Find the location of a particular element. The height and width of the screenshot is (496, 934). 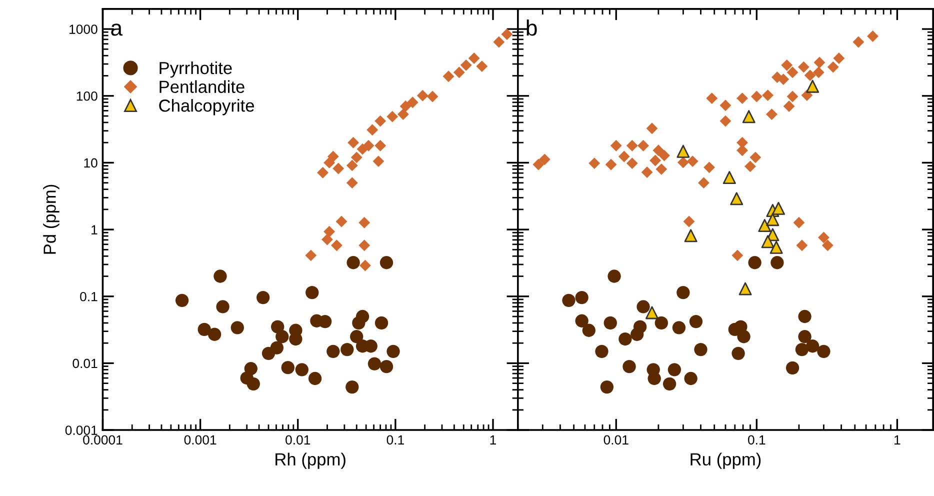

x-tick-label: 0.001 is located at coordinates (200, 440).